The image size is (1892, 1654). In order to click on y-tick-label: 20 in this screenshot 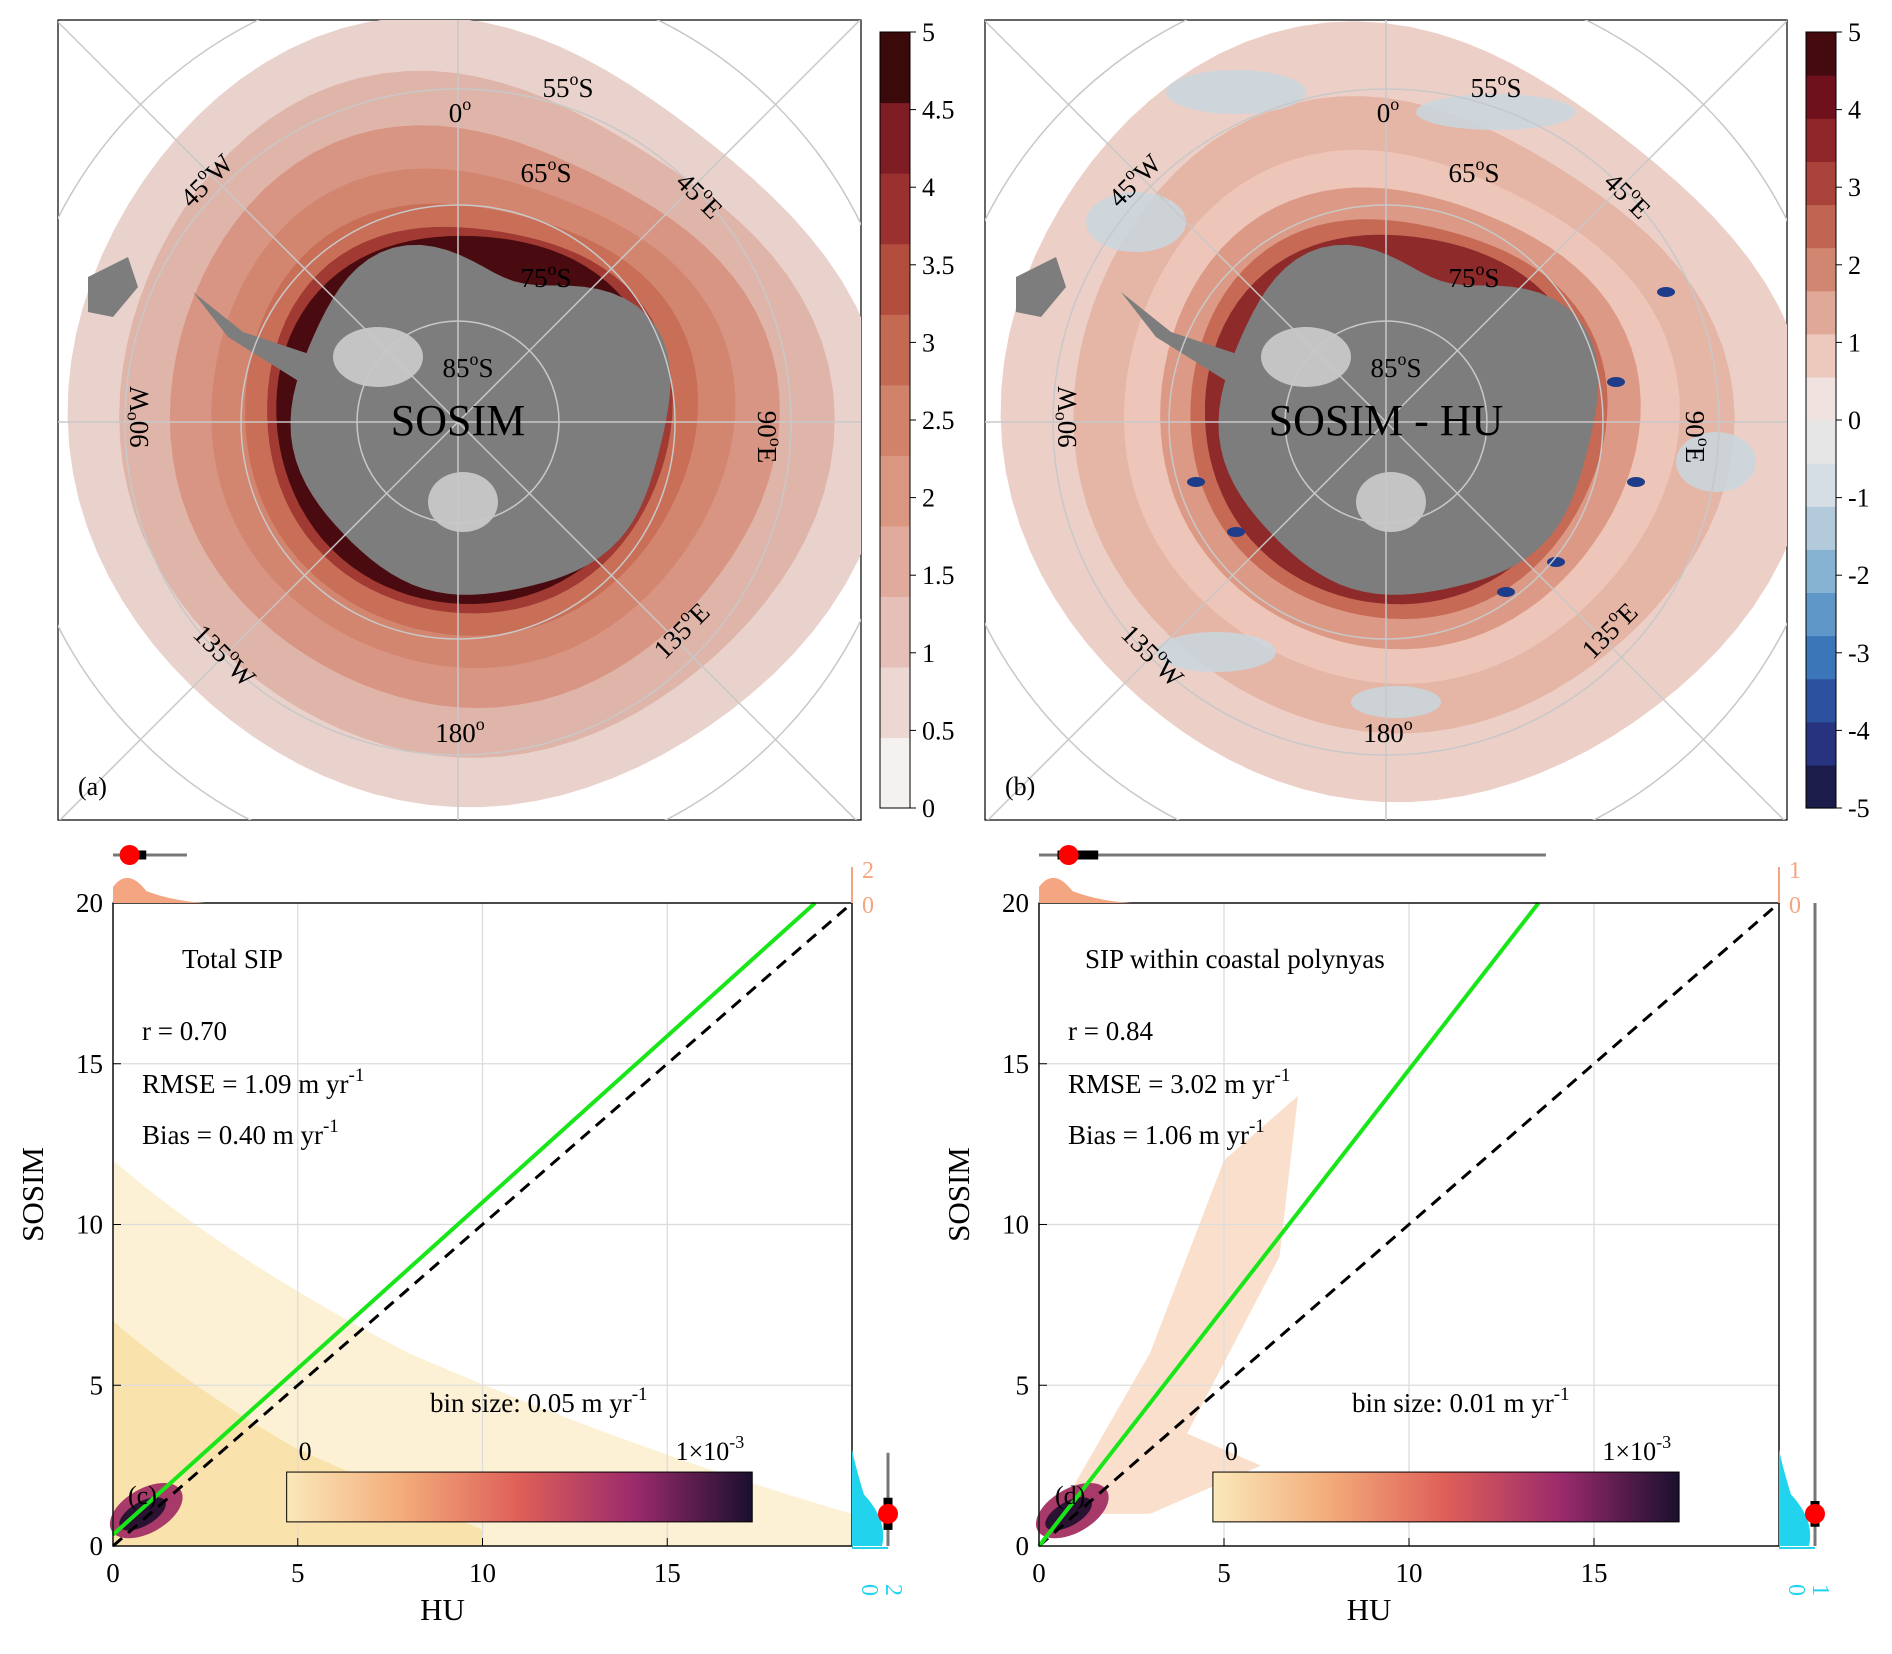, I will do `click(89, 903)`.